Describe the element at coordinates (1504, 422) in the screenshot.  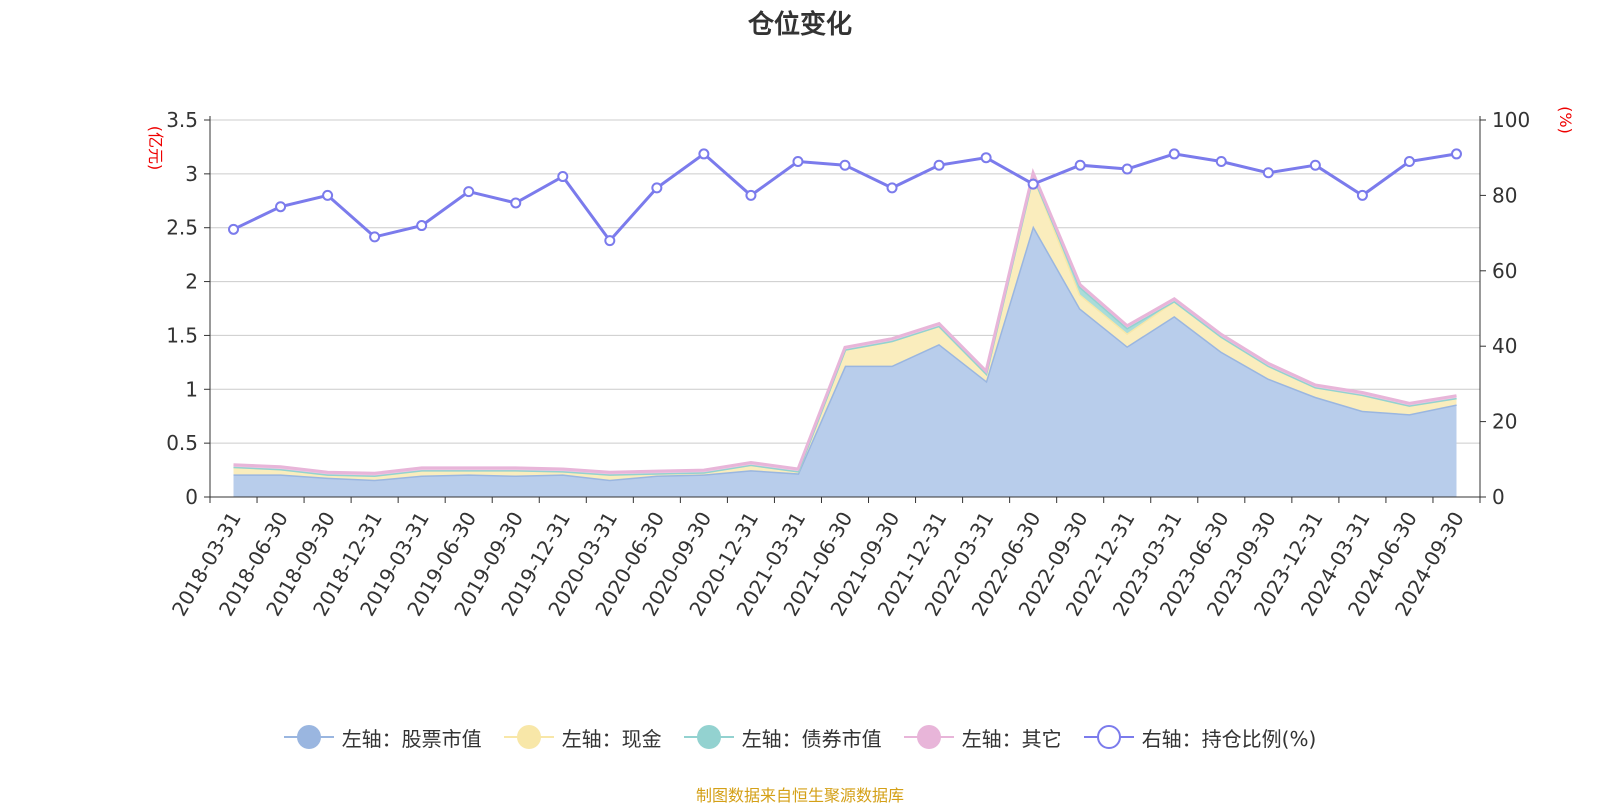
I see `right-axis-tick-label: 20` at that location.